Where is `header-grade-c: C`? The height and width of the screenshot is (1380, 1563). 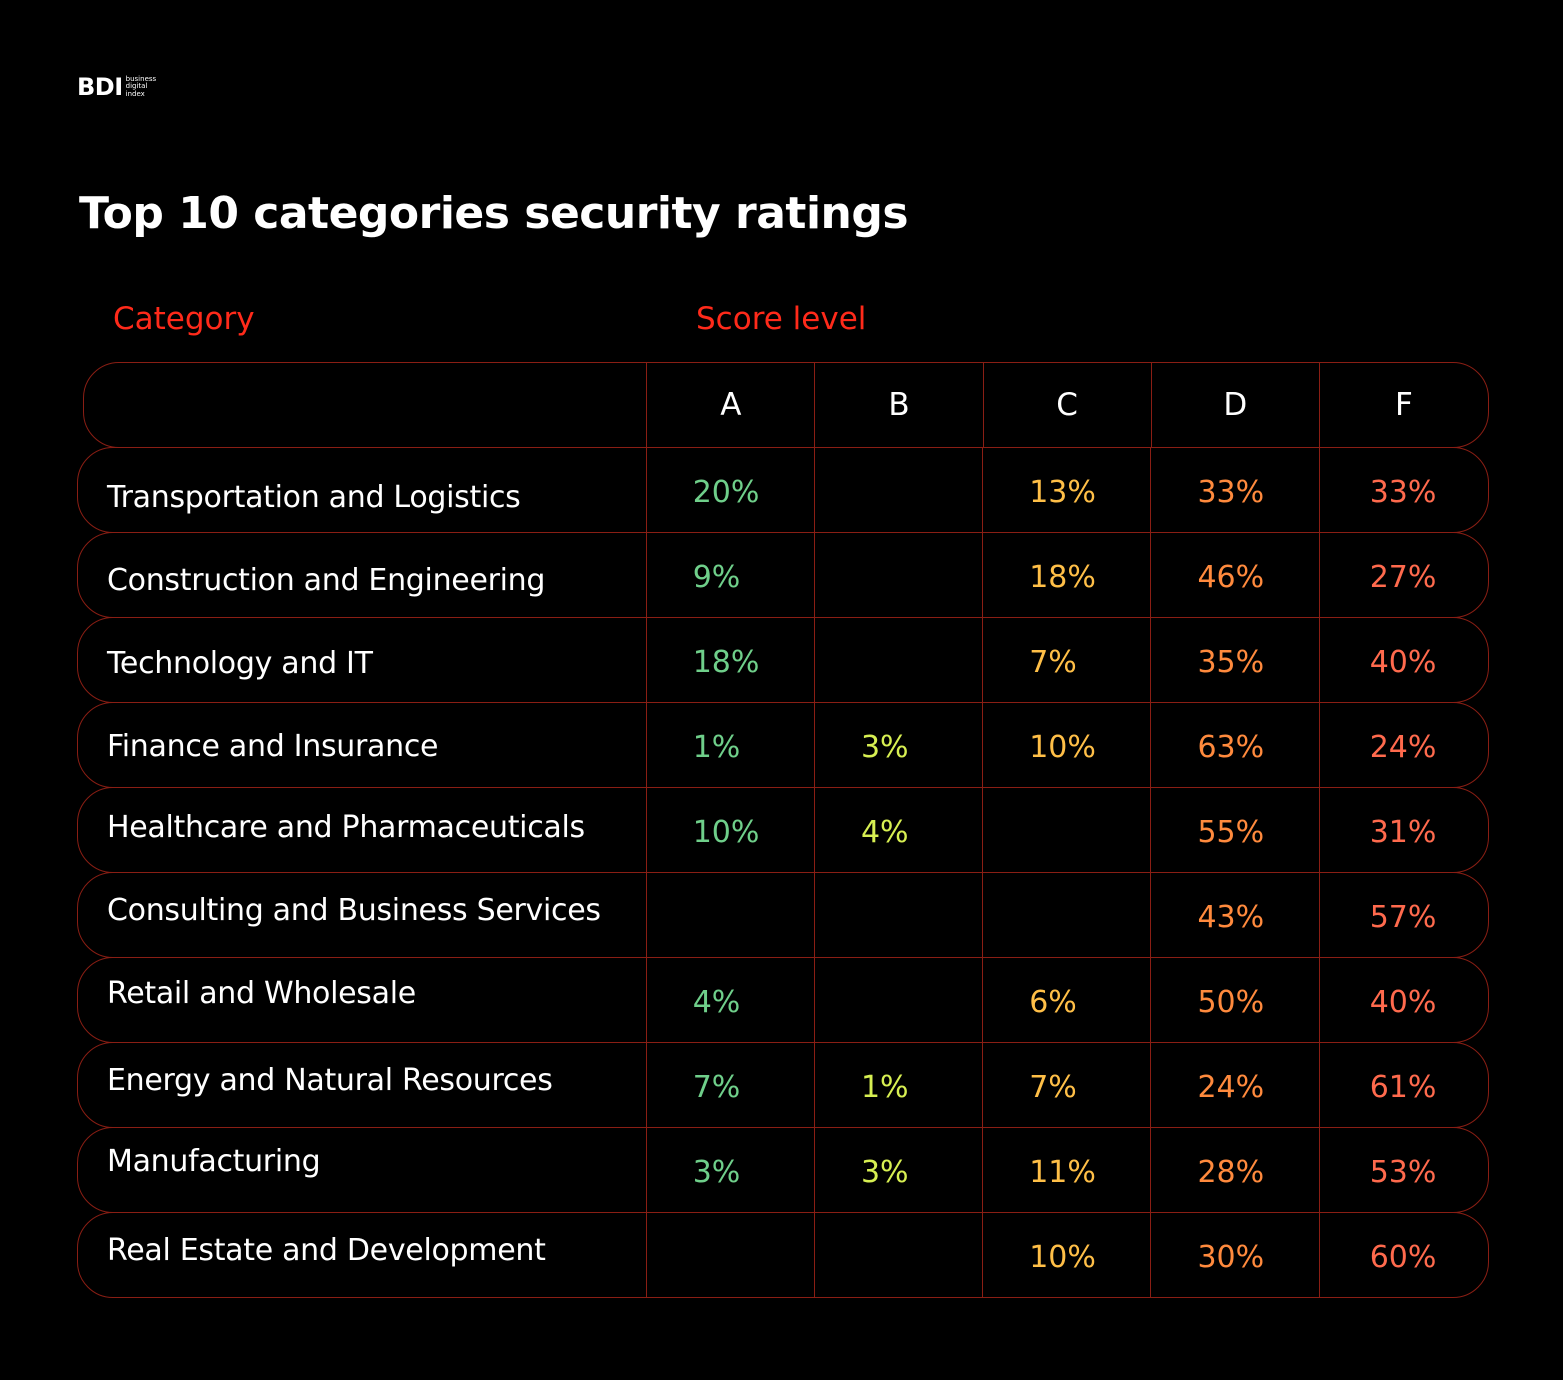
header-grade-c: C is located at coordinates (1068, 405).